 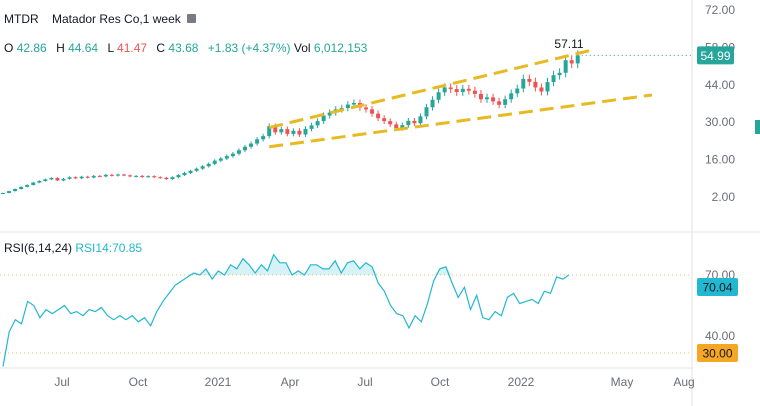 What do you see at coordinates (364, 382) in the screenshot?
I see `time-tick-label: Jul` at bounding box center [364, 382].